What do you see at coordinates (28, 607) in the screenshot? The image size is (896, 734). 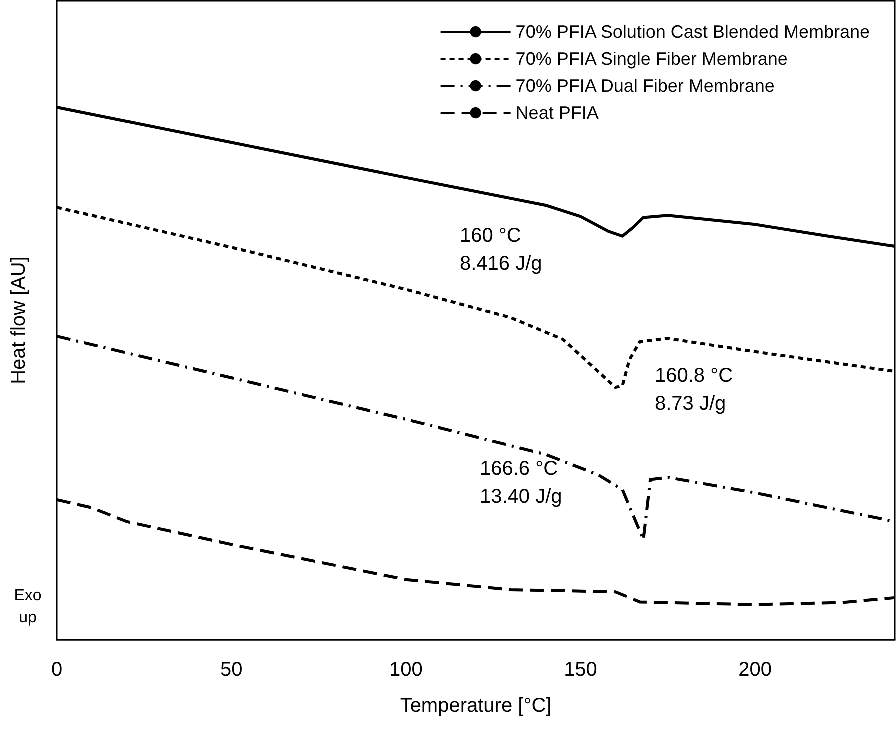 I see `text: Exo up` at bounding box center [28, 607].